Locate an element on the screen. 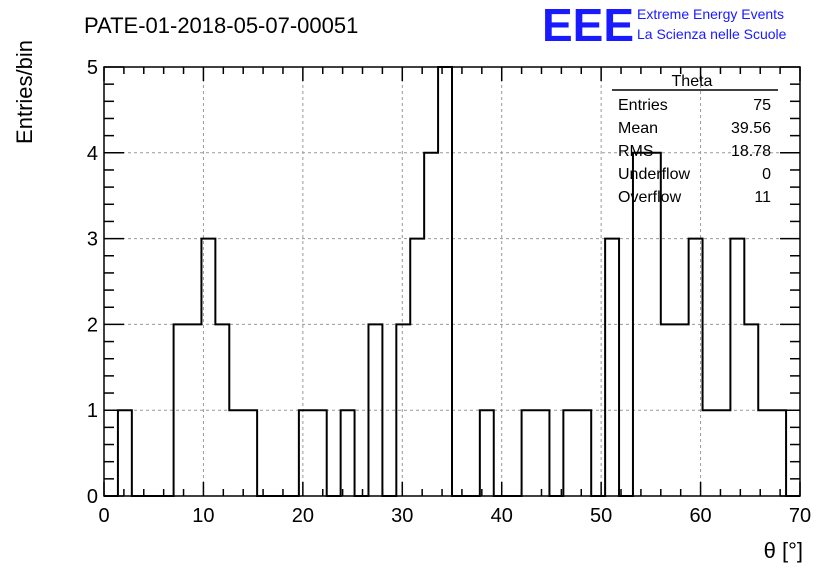  x-tick-label: 10 is located at coordinates (203, 516).